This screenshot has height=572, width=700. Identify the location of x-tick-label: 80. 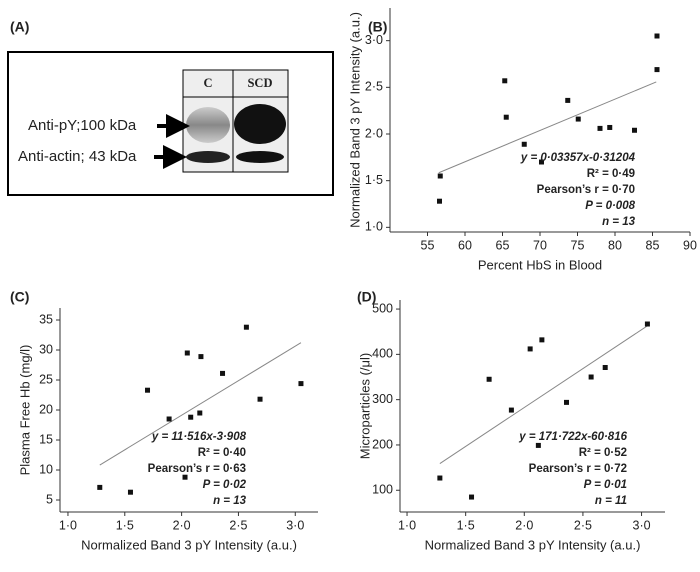
(615, 245).